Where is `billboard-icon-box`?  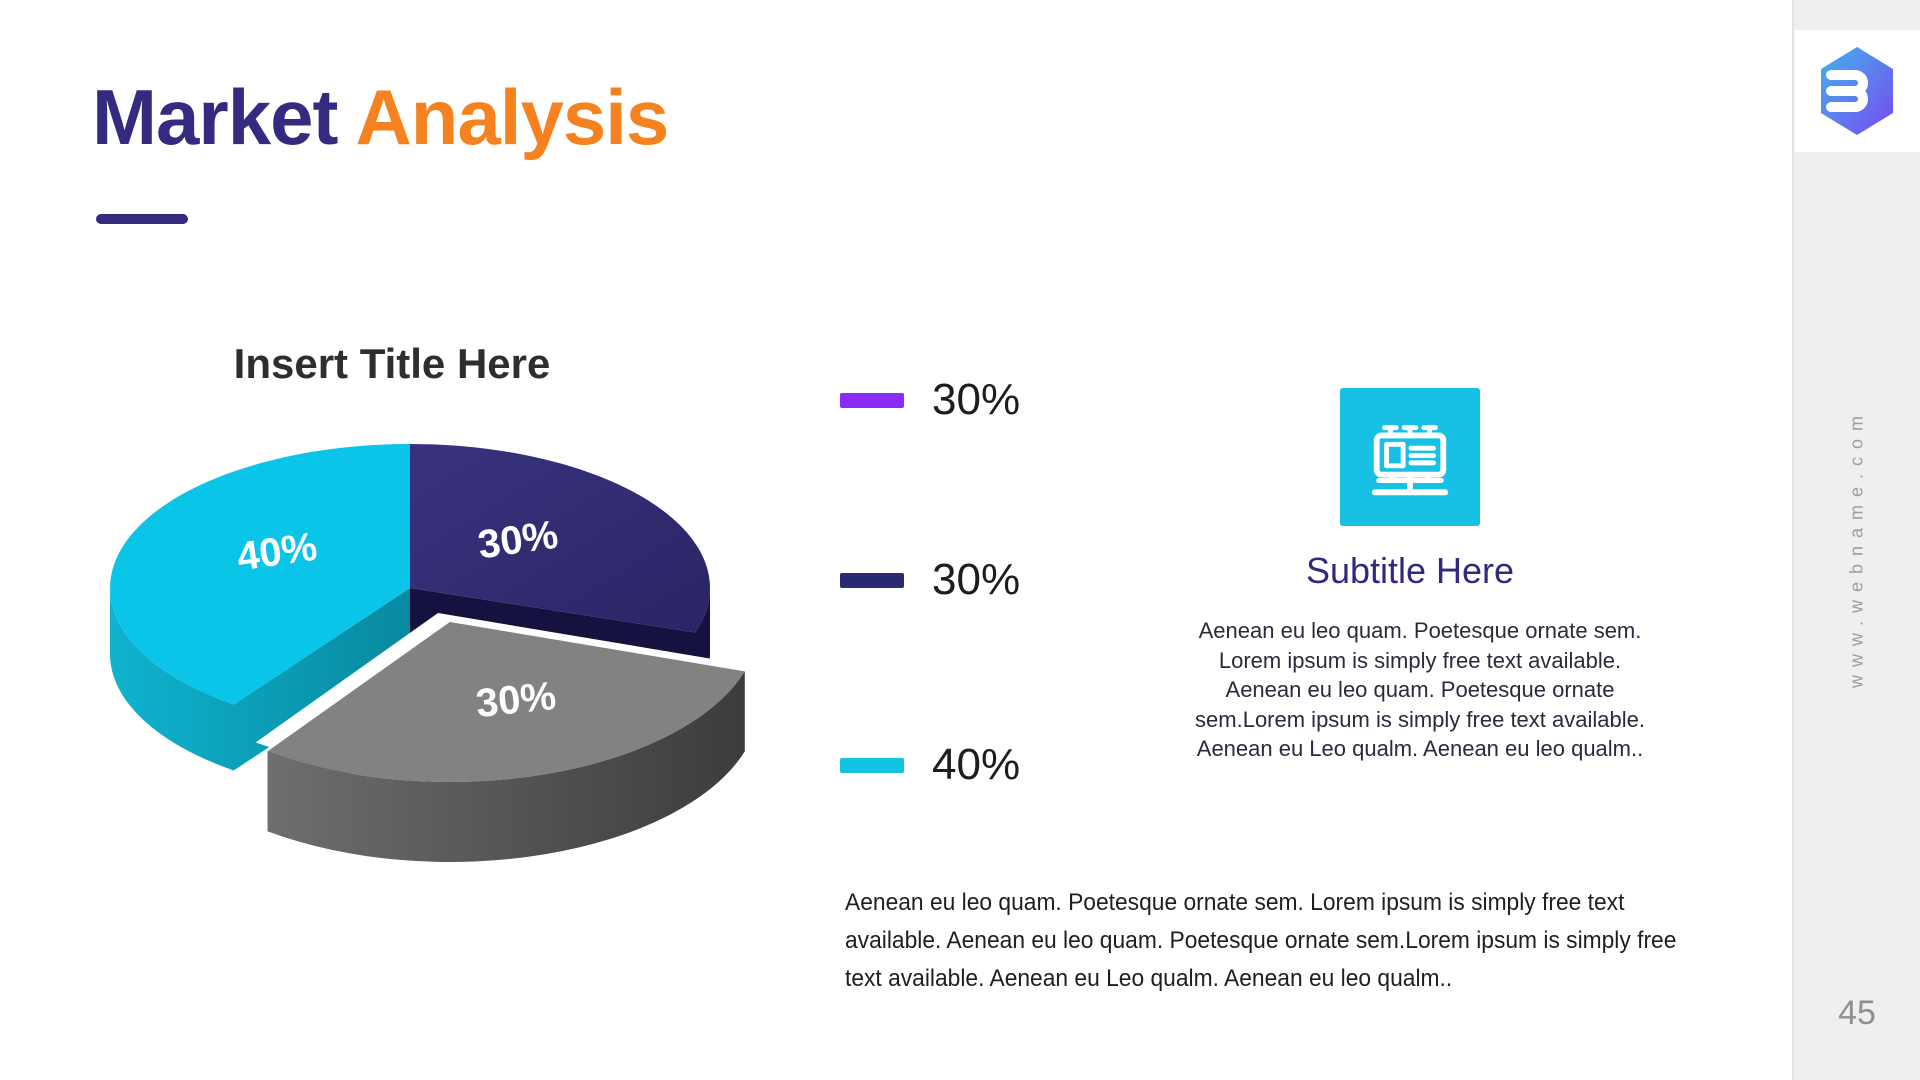
billboard-icon-box is located at coordinates (1410, 457).